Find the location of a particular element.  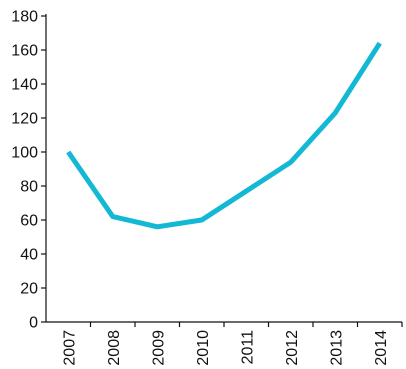

y-tick-label: 80 is located at coordinates (29, 187).